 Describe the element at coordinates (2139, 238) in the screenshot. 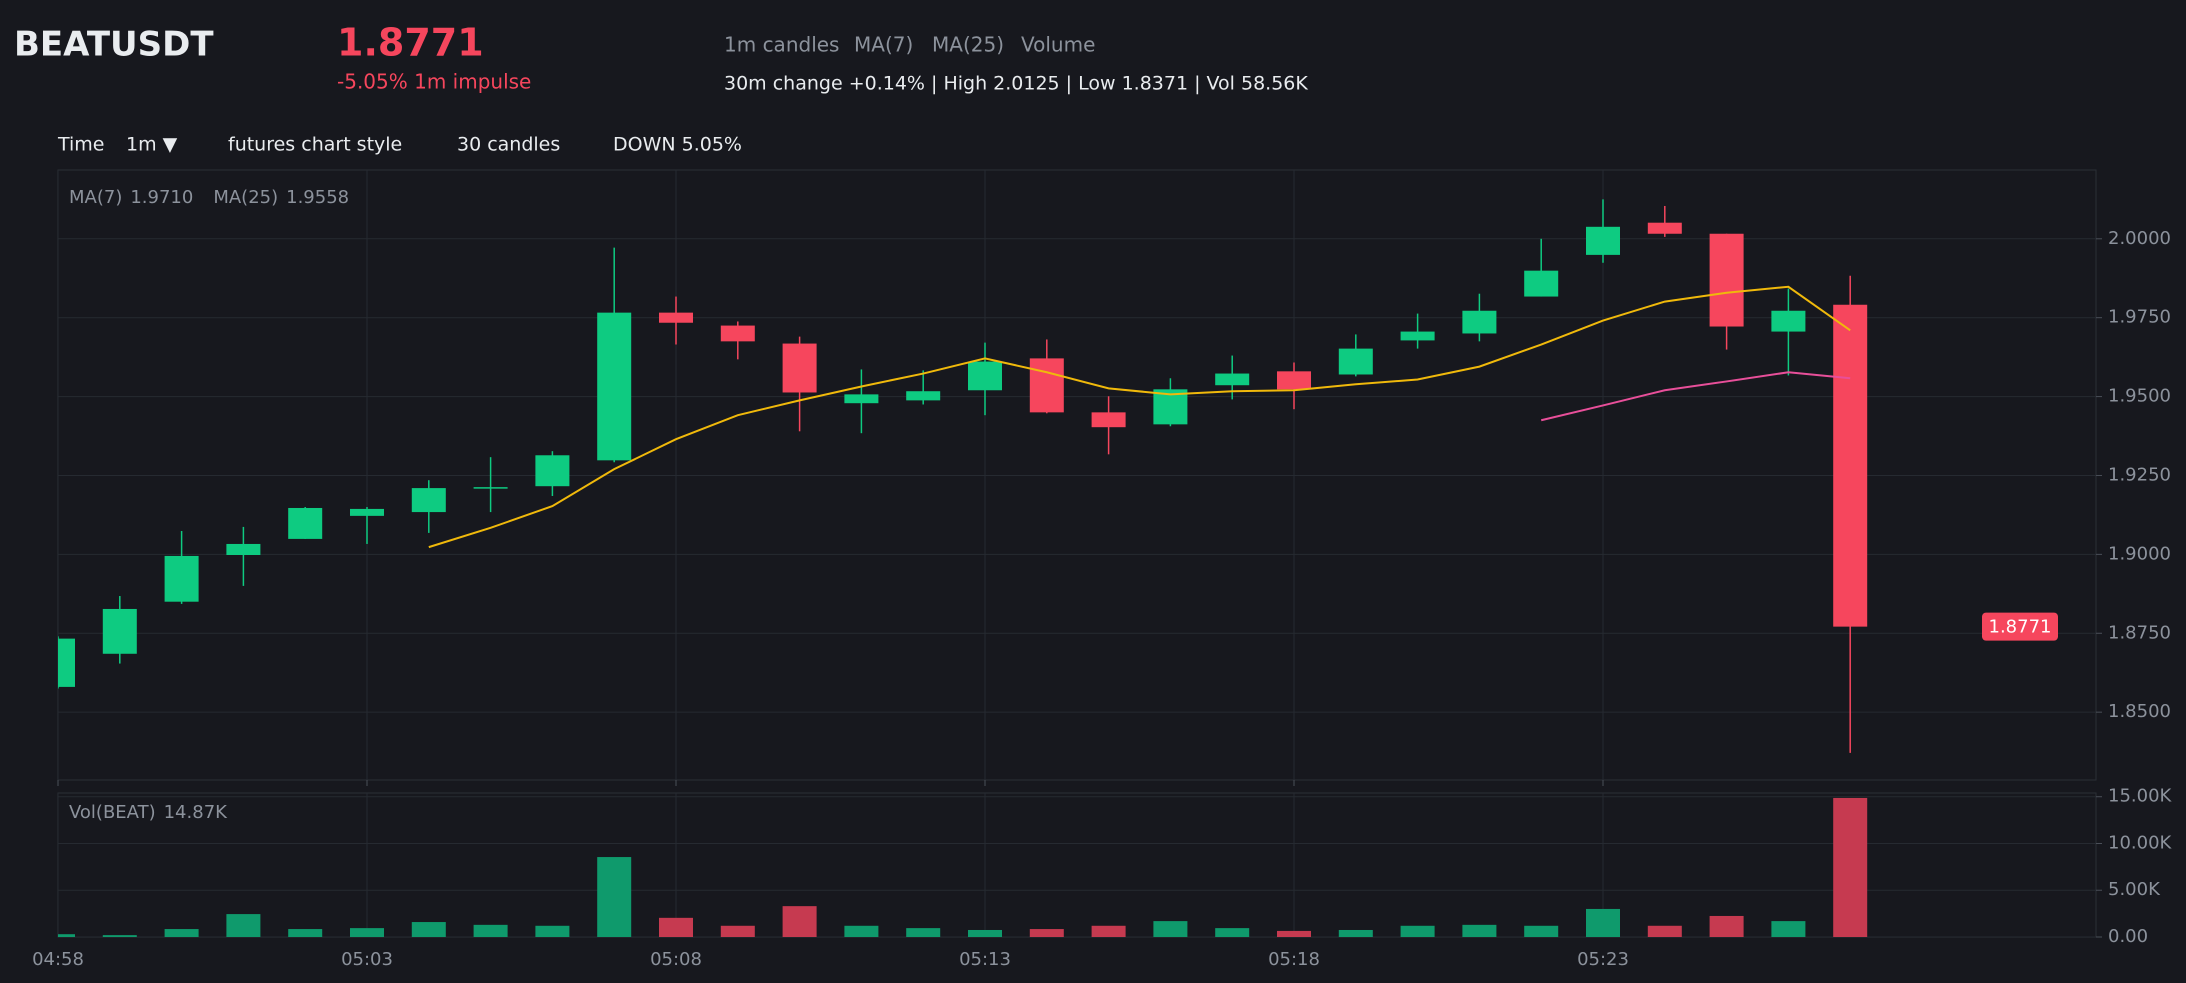

I see `y-tick-label: 2.0000` at that location.